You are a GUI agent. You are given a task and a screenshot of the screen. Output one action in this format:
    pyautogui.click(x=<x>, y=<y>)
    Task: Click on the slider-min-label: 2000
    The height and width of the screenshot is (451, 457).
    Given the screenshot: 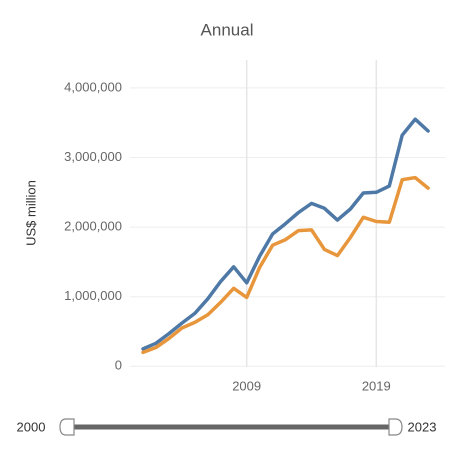 What is the action you would take?
    pyautogui.click(x=31, y=426)
    